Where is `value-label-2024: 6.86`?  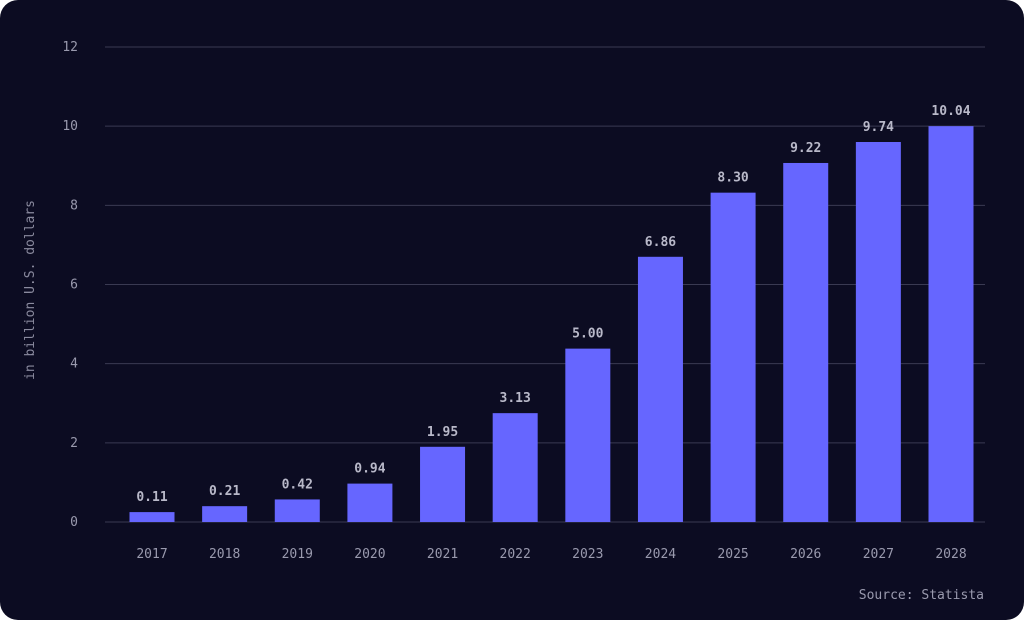 value-label-2024: 6.86 is located at coordinates (660, 242).